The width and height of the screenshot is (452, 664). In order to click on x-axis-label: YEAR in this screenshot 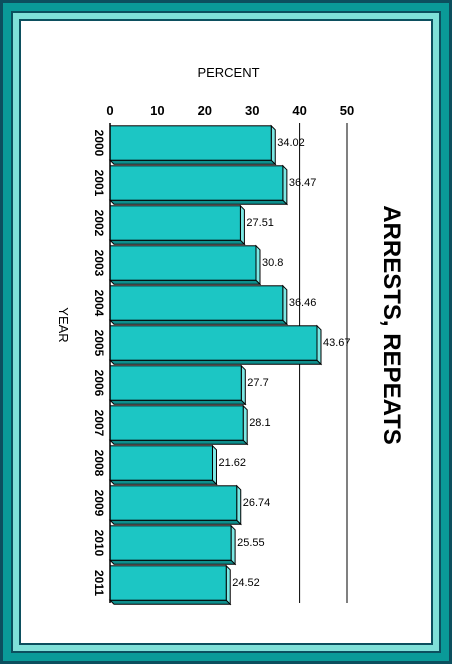, I will do `click(63, 324)`.